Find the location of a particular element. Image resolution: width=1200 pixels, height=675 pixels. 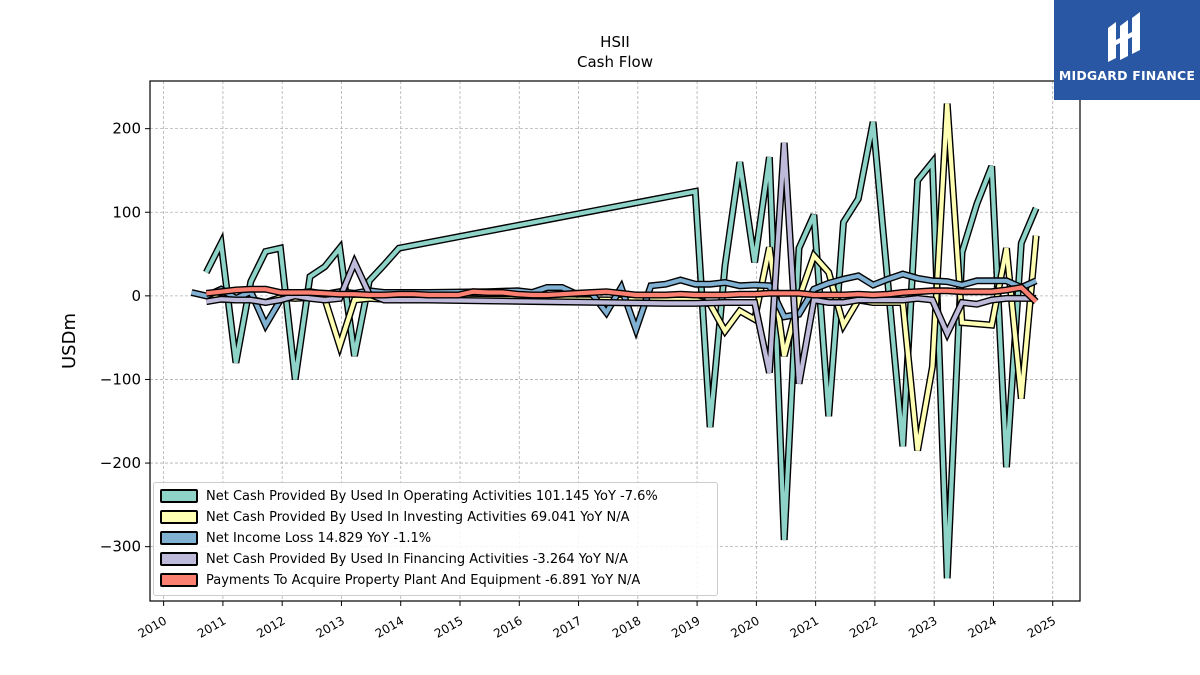

x-tick-label: 2018 is located at coordinates (626, 626).